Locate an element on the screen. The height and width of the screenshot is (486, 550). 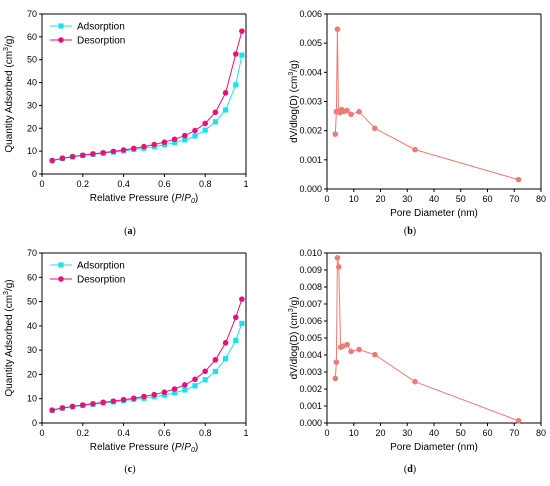
y-tick-label: 0.001 is located at coordinates (310, 160).